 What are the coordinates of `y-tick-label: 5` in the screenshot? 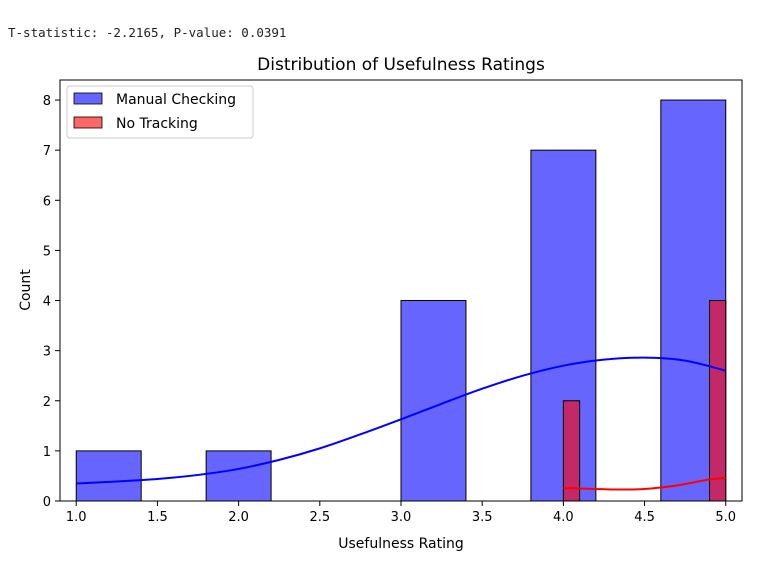 It's located at (47, 251).